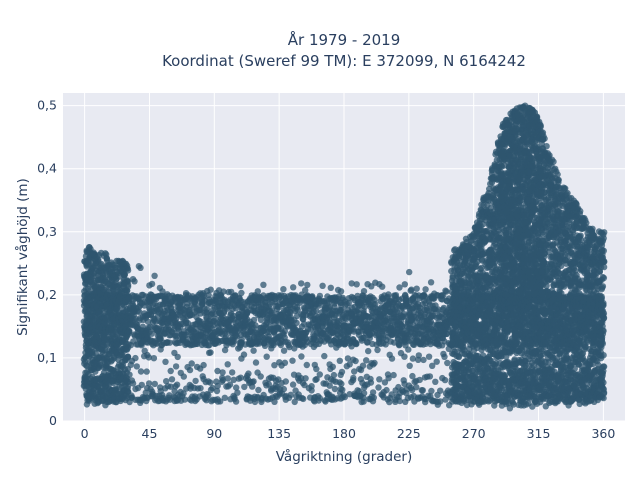 Image resolution: width=640 pixels, height=480 pixels. Describe the element at coordinates (344, 39) in the screenshot. I see `chart-title-line-1: År 1979 - 2019` at that location.